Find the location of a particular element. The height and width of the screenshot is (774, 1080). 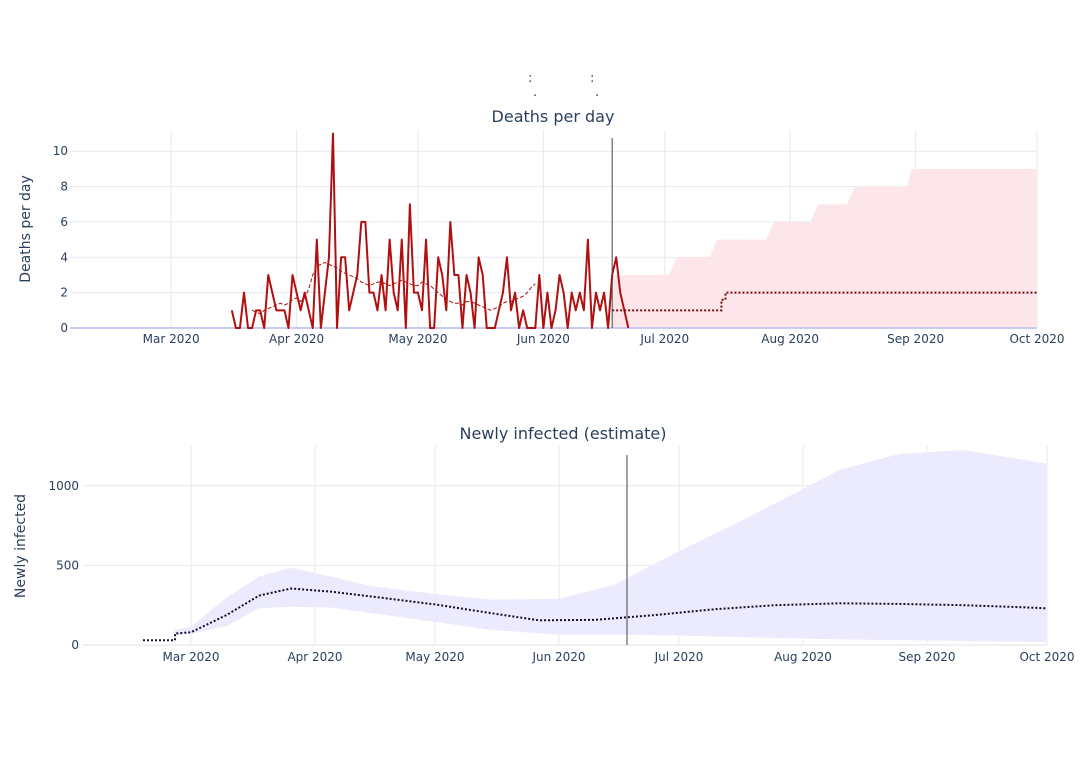

infected-chart-title: Newly infected (estimate) is located at coordinates (562, 433).